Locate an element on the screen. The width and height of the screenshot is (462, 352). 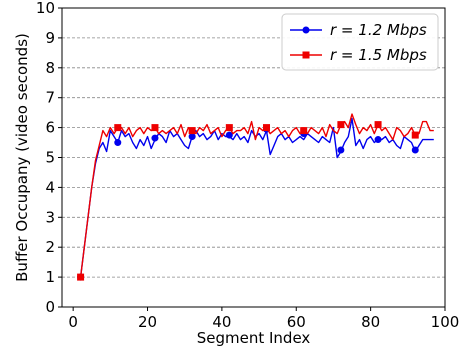
y-tick-label: 6 is located at coordinates (50, 128).